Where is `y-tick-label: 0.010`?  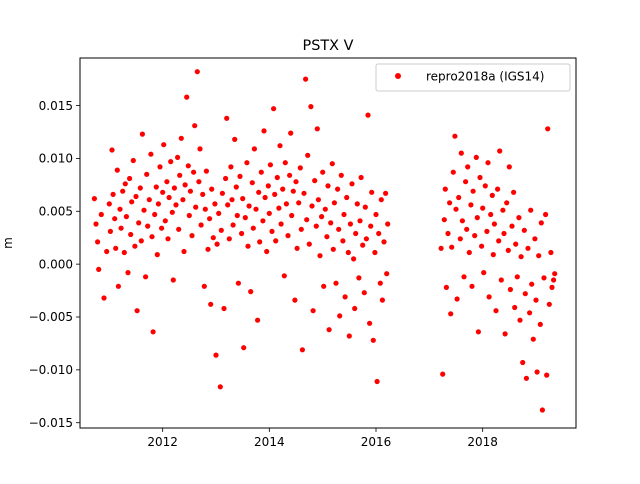
y-tick-label: 0.010 is located at coordinates (56, 159).